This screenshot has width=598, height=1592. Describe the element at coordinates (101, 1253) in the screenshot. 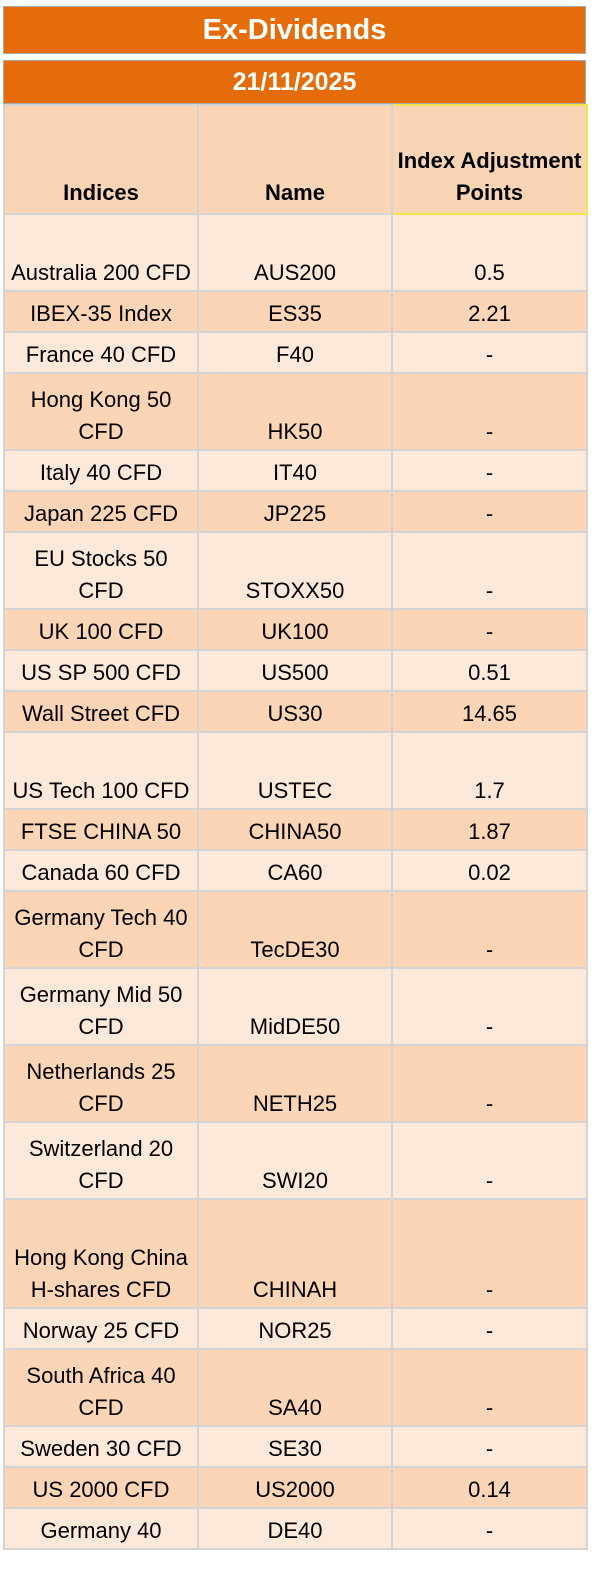

I see `cell-index: Hong Kong China H-shares CFD` at that location.